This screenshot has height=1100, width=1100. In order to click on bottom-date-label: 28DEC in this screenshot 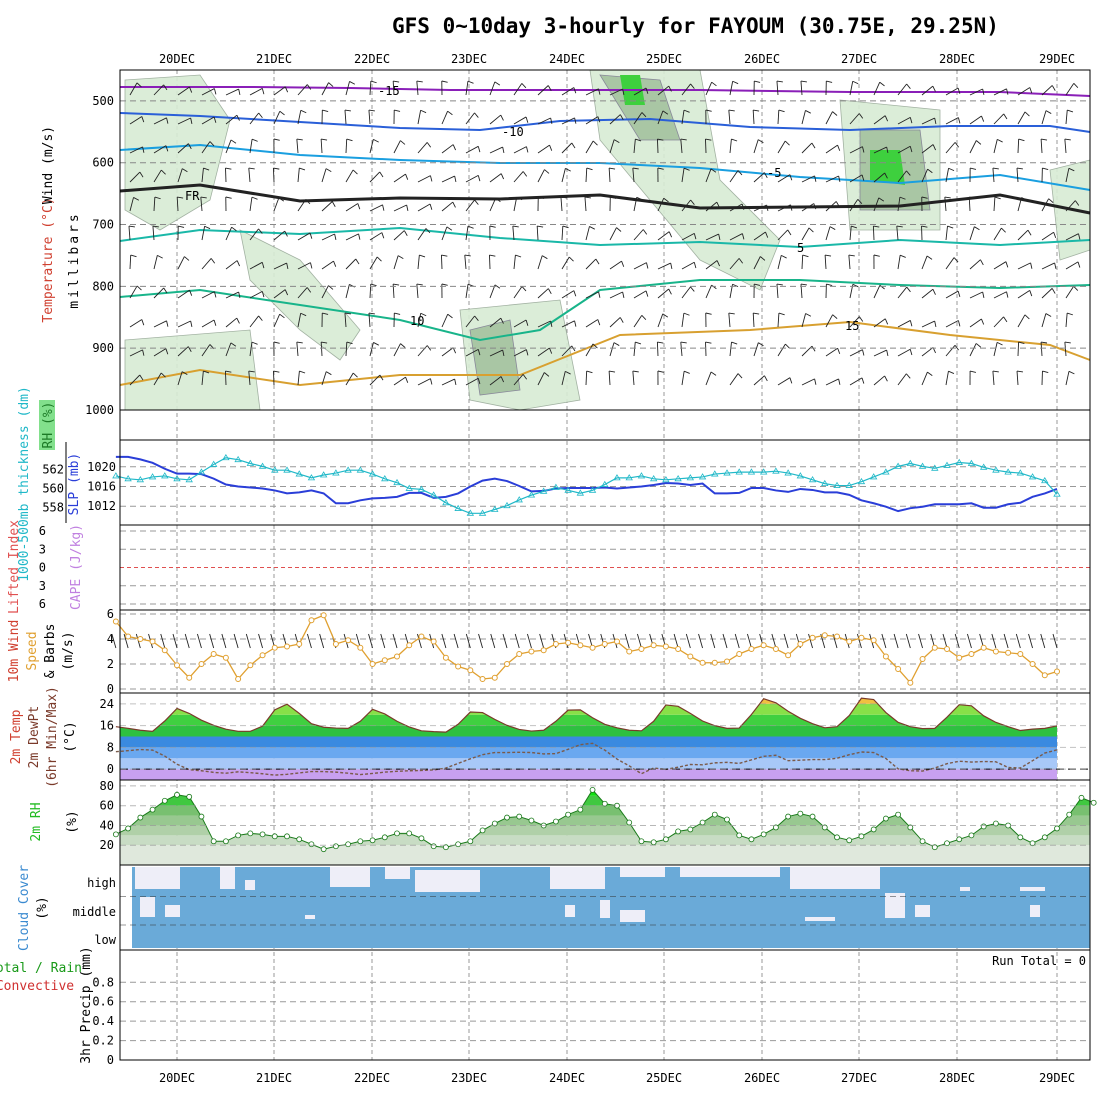, I will do `click(957, 1078)`.